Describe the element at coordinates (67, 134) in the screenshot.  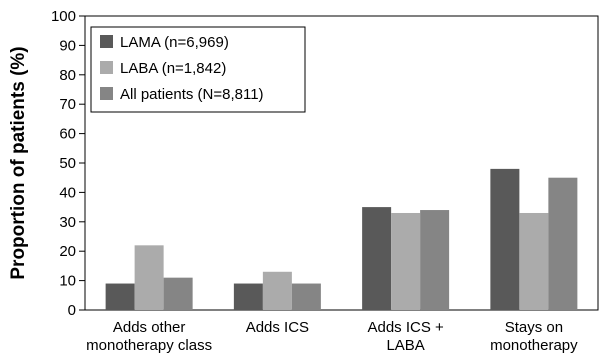
I see `y-tick-label: 60` at that location.